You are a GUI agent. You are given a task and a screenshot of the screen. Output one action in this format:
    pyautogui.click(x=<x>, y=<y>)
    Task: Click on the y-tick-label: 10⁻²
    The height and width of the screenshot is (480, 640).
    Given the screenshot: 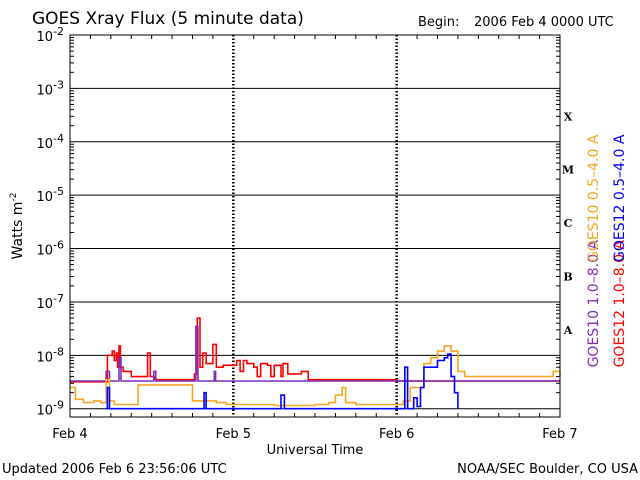 What is the action you would take?
    pyautogui.click(x=50, y=35)
    